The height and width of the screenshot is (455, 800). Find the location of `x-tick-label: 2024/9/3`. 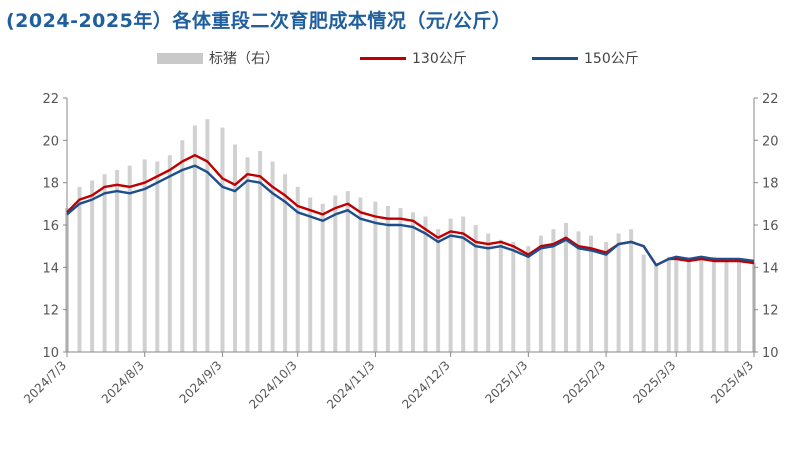

x-tick-label: 2024/9/3 is located at coordinates (201, 382).